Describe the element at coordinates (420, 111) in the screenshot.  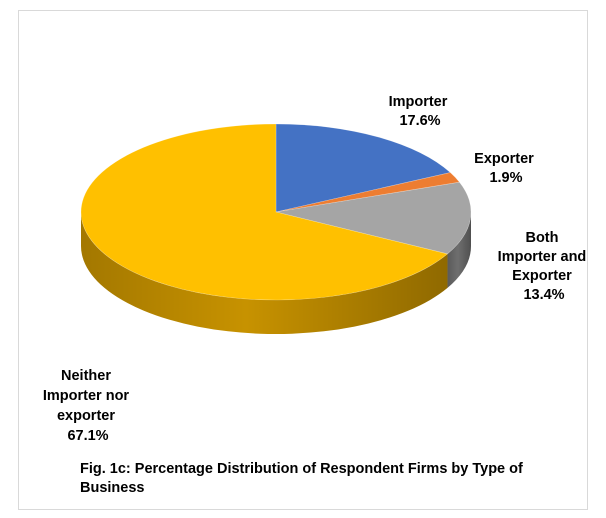
I see `data-label-importer: Importer 17.6%` at that location.